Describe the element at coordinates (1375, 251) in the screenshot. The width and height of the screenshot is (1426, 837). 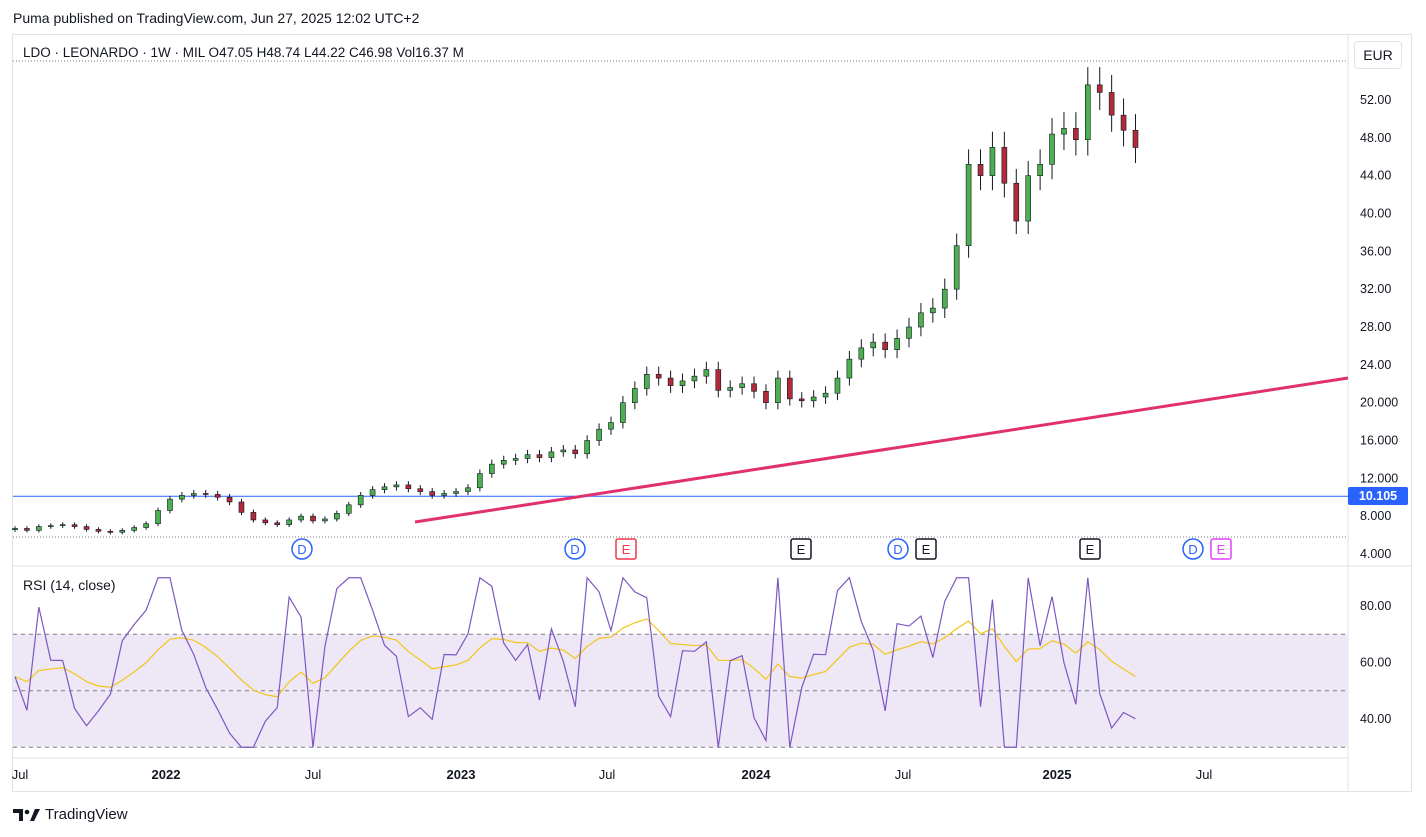
I see `price-tick-label: 36.00` at that location.